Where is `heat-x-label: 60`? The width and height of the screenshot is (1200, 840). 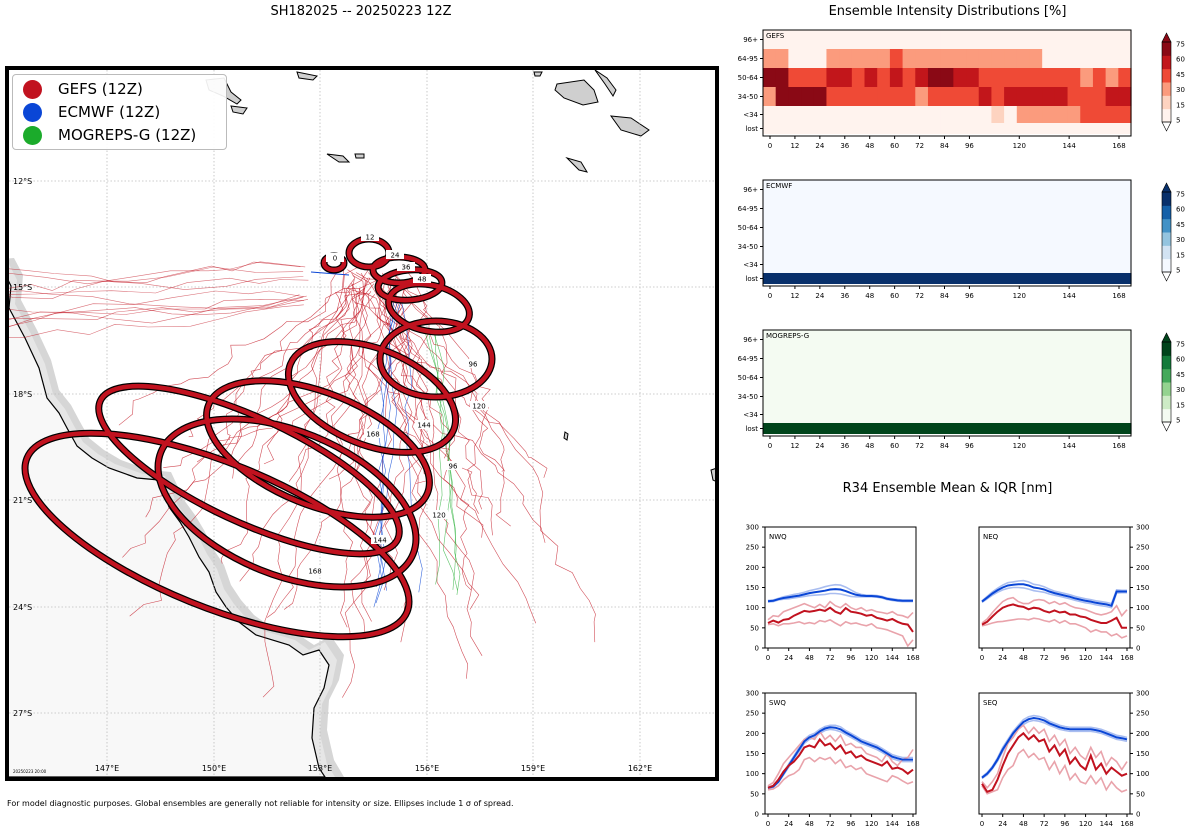 heat-x-label: 60 is located at coordinates (894, 446).